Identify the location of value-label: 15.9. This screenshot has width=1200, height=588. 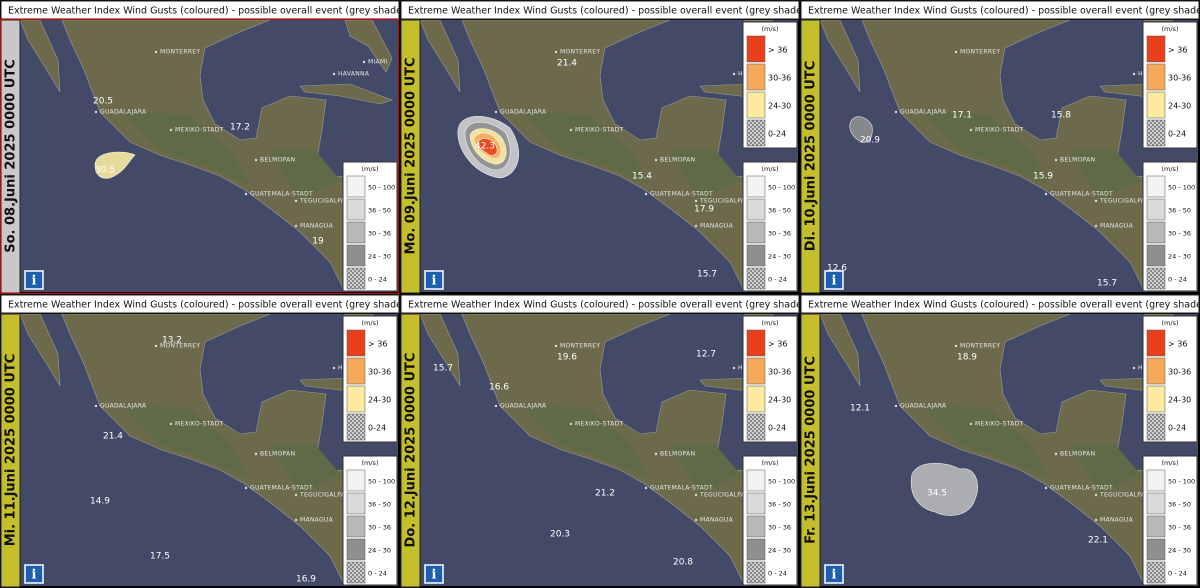
(1043, 177).